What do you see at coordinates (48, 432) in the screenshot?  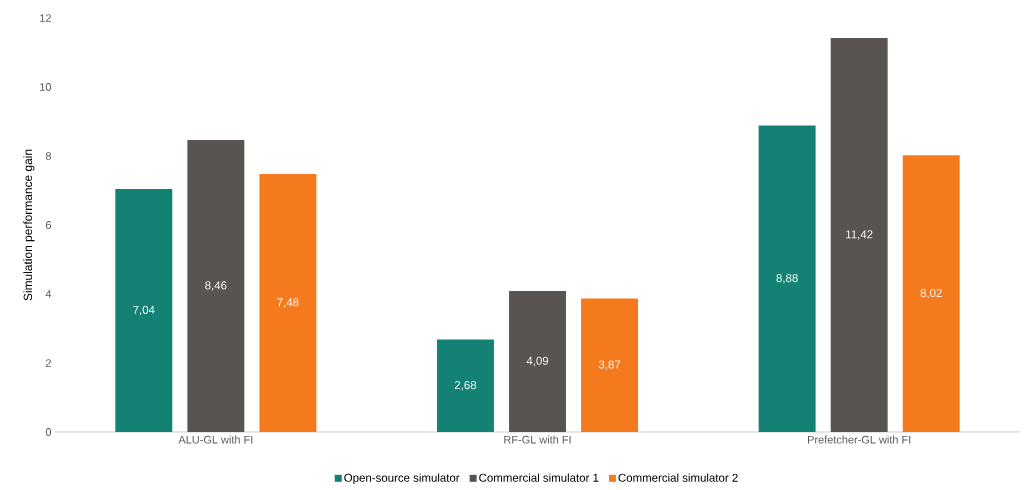 I see `y-tick-label: 0` at bounding box center [48, 432].